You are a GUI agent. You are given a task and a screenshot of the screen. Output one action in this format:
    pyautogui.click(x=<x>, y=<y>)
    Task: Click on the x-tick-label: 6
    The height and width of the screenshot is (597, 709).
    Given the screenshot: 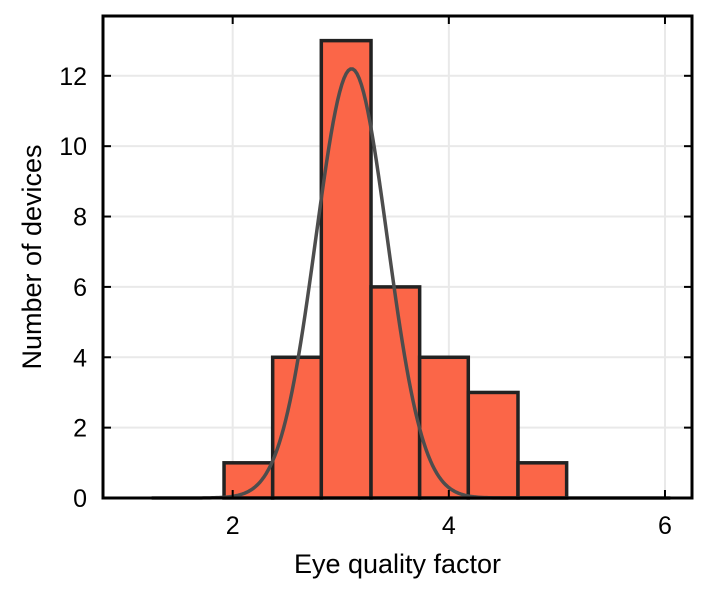 What is the action you would take?
    pyautogui.click(x=665, y=526)
    